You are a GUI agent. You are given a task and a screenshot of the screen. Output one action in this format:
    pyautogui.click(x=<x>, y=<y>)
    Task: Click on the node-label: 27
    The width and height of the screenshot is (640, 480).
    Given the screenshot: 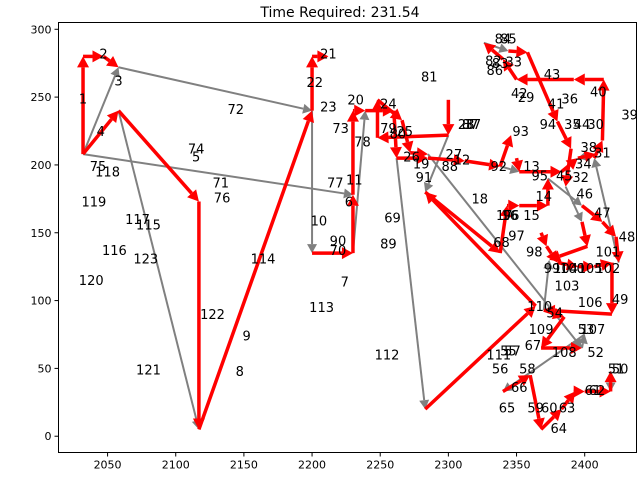 What is the action you would take?
    pyautogui.click(x=454, y=155)
    